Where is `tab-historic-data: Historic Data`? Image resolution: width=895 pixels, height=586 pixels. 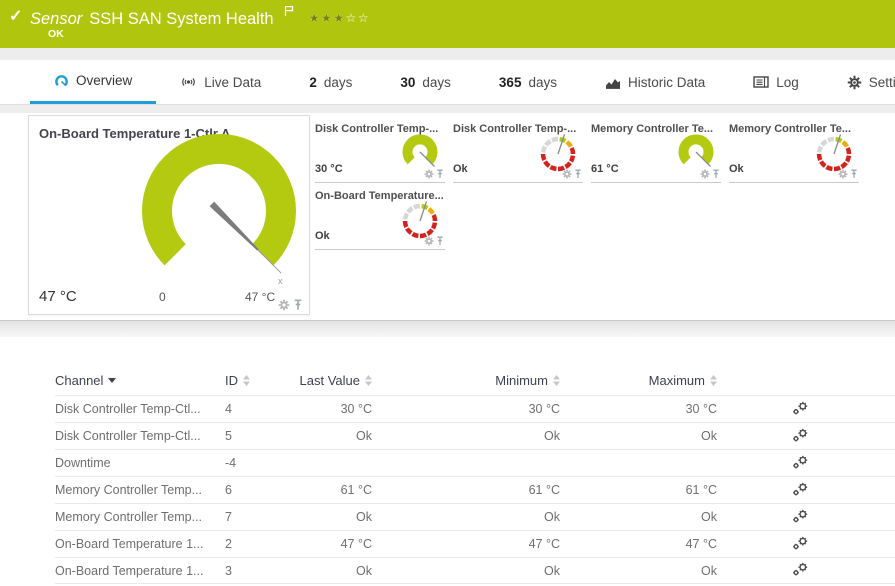 tab-historic-data: Historic Data is located at coordinates (655, 82).